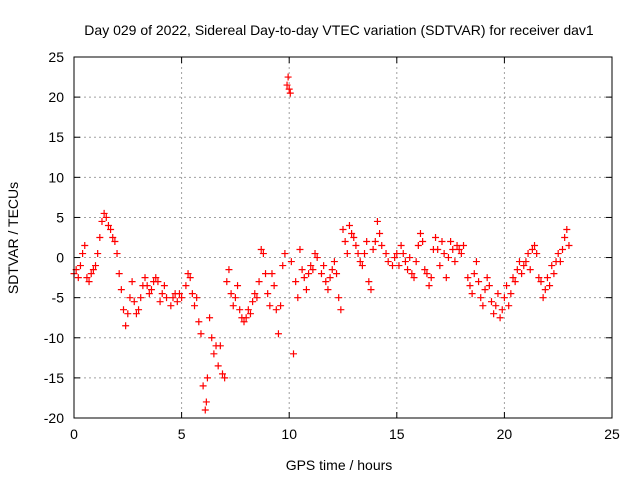 The height and width of the screenshot is (480, 640). I want to click on y-tick-label: 15, so click(56, 137).